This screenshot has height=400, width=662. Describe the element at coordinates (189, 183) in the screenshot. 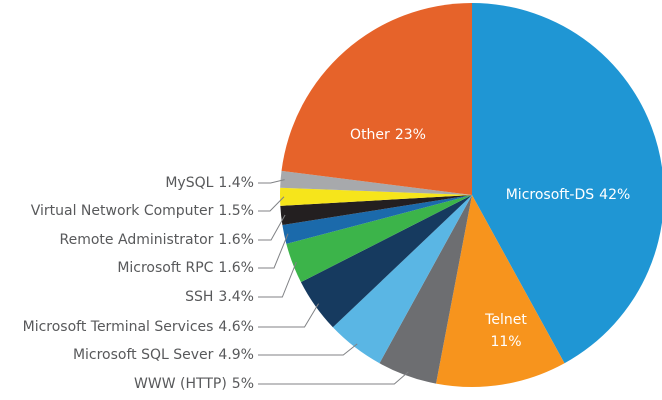

I see `slice-name: MySQL` at that location.